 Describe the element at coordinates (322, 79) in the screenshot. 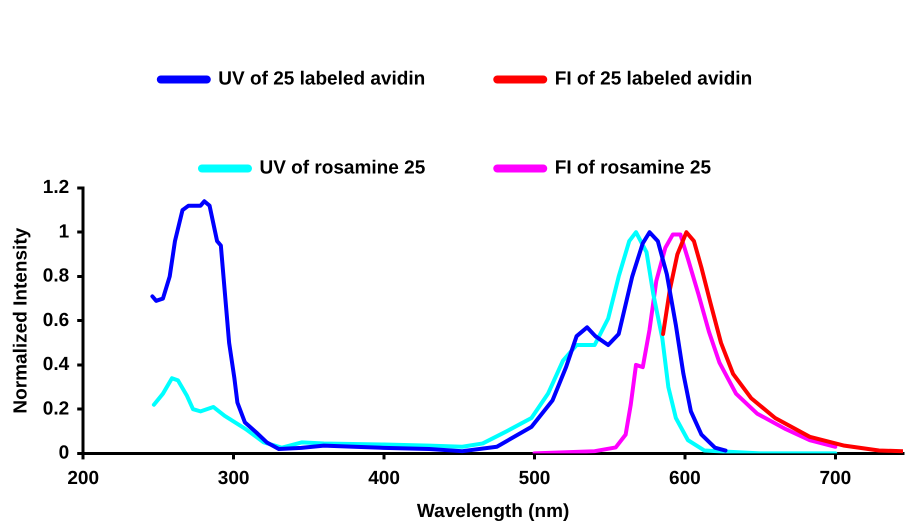

I see `legend-label: UV of 25 labeled avidin` at that location.